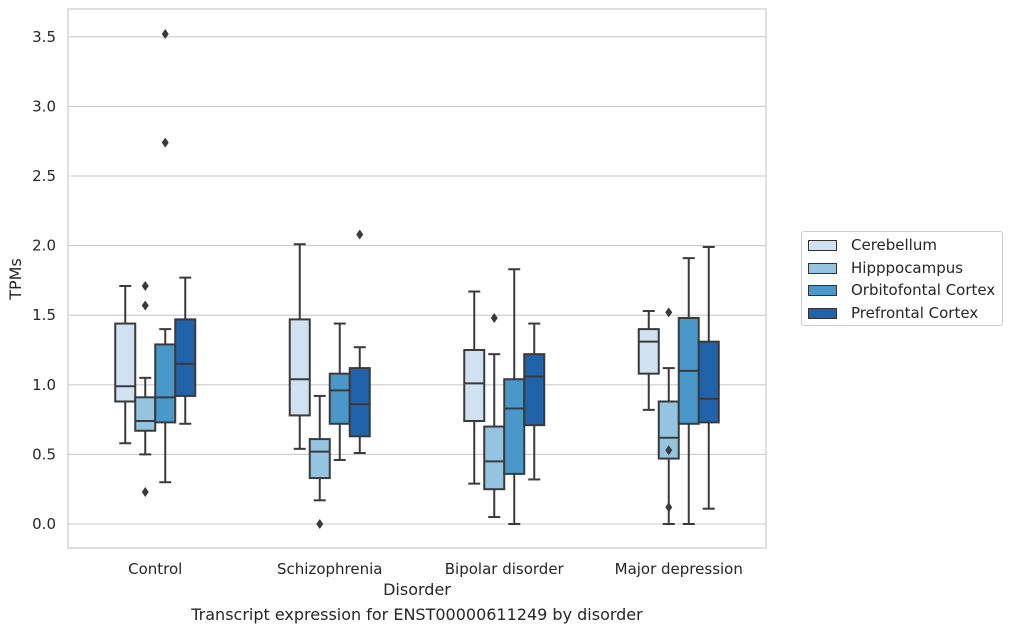 Image resolution: width=1014 pixels, height=634 pixels. Describe the element at coordinates (915, 313) in the screenshot. I see `legend-label-prefrontal: Prefrontal Cortex` at that location.